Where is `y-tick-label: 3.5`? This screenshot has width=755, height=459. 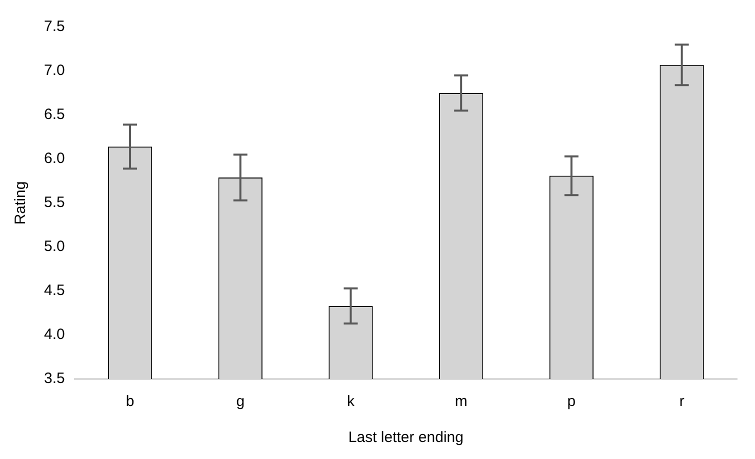 y-tick-label: 3.5 is located at coordinates (54, 379).